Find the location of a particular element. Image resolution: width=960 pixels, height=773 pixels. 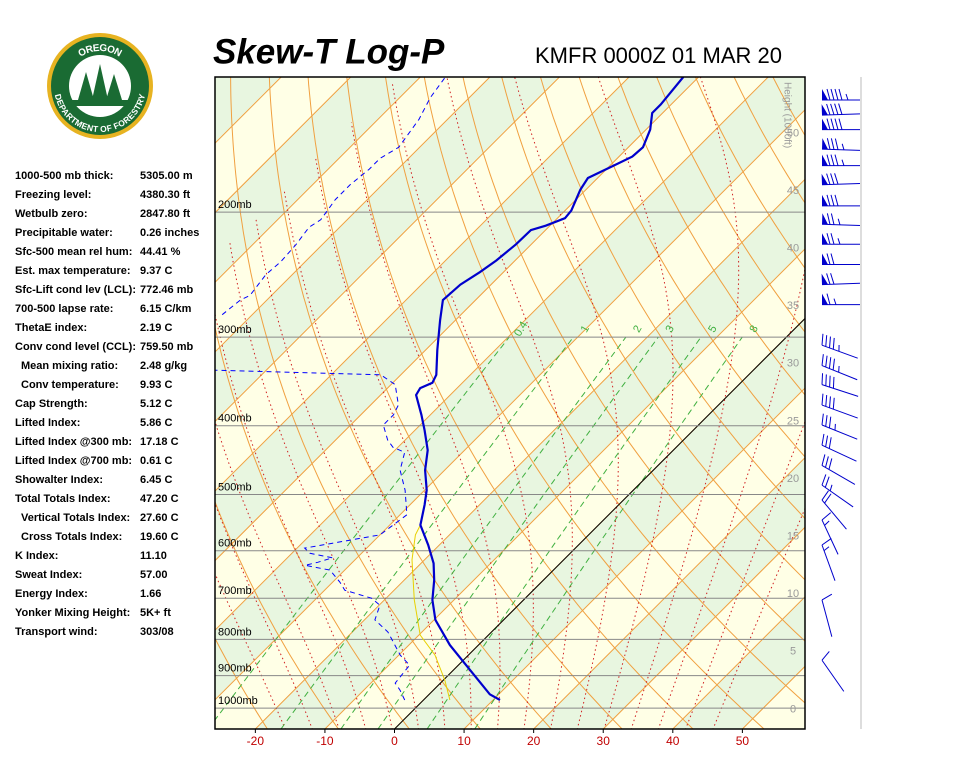

index-value: 2.48 g/kg is located at coordinates (163, 366).